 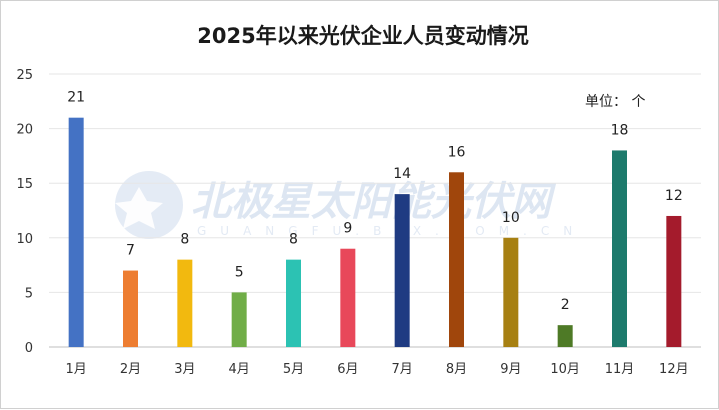 I want to click on x-tick-label-5: 5月, so click(x=293, y=369).